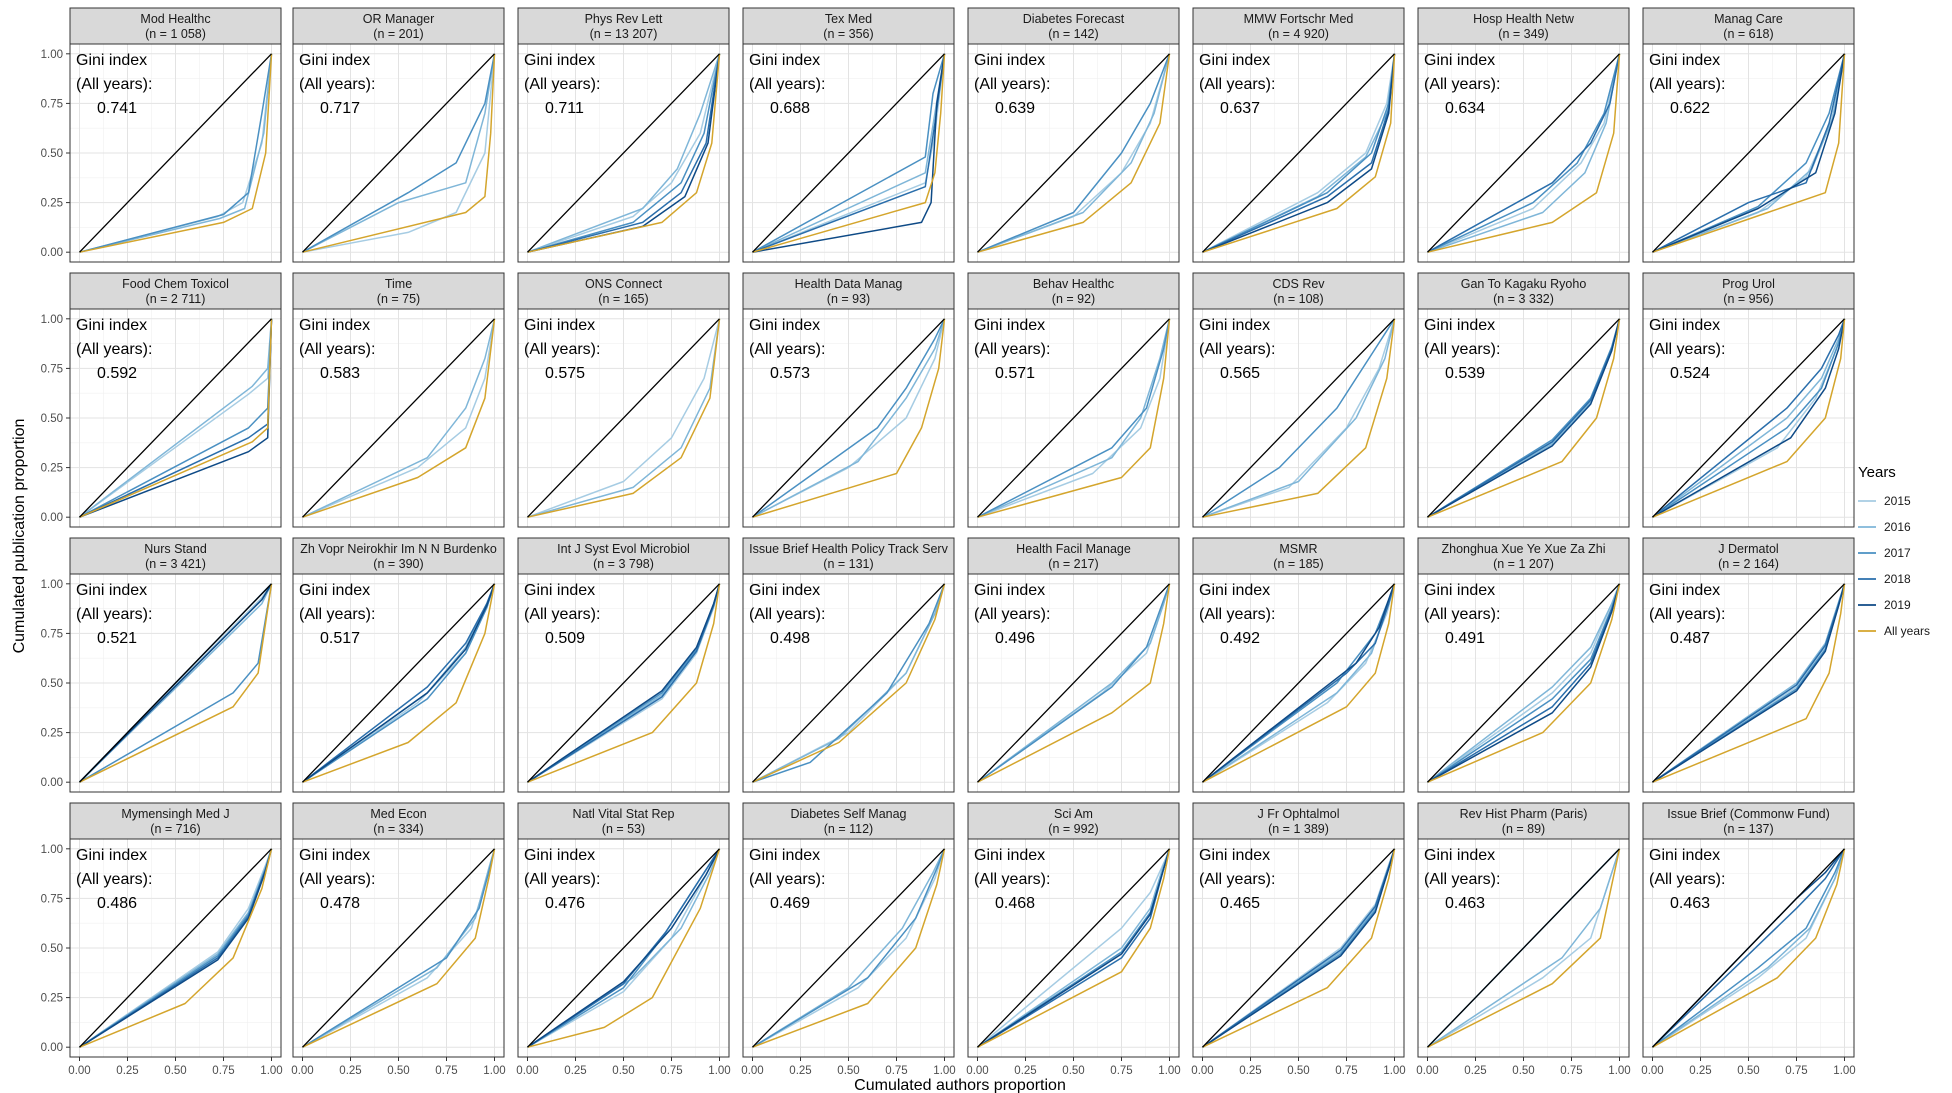 Image resolution: width=1952 pixels, height=1093 pixels. I want to click on y-tick-label: 0.50, so click(52, 419).